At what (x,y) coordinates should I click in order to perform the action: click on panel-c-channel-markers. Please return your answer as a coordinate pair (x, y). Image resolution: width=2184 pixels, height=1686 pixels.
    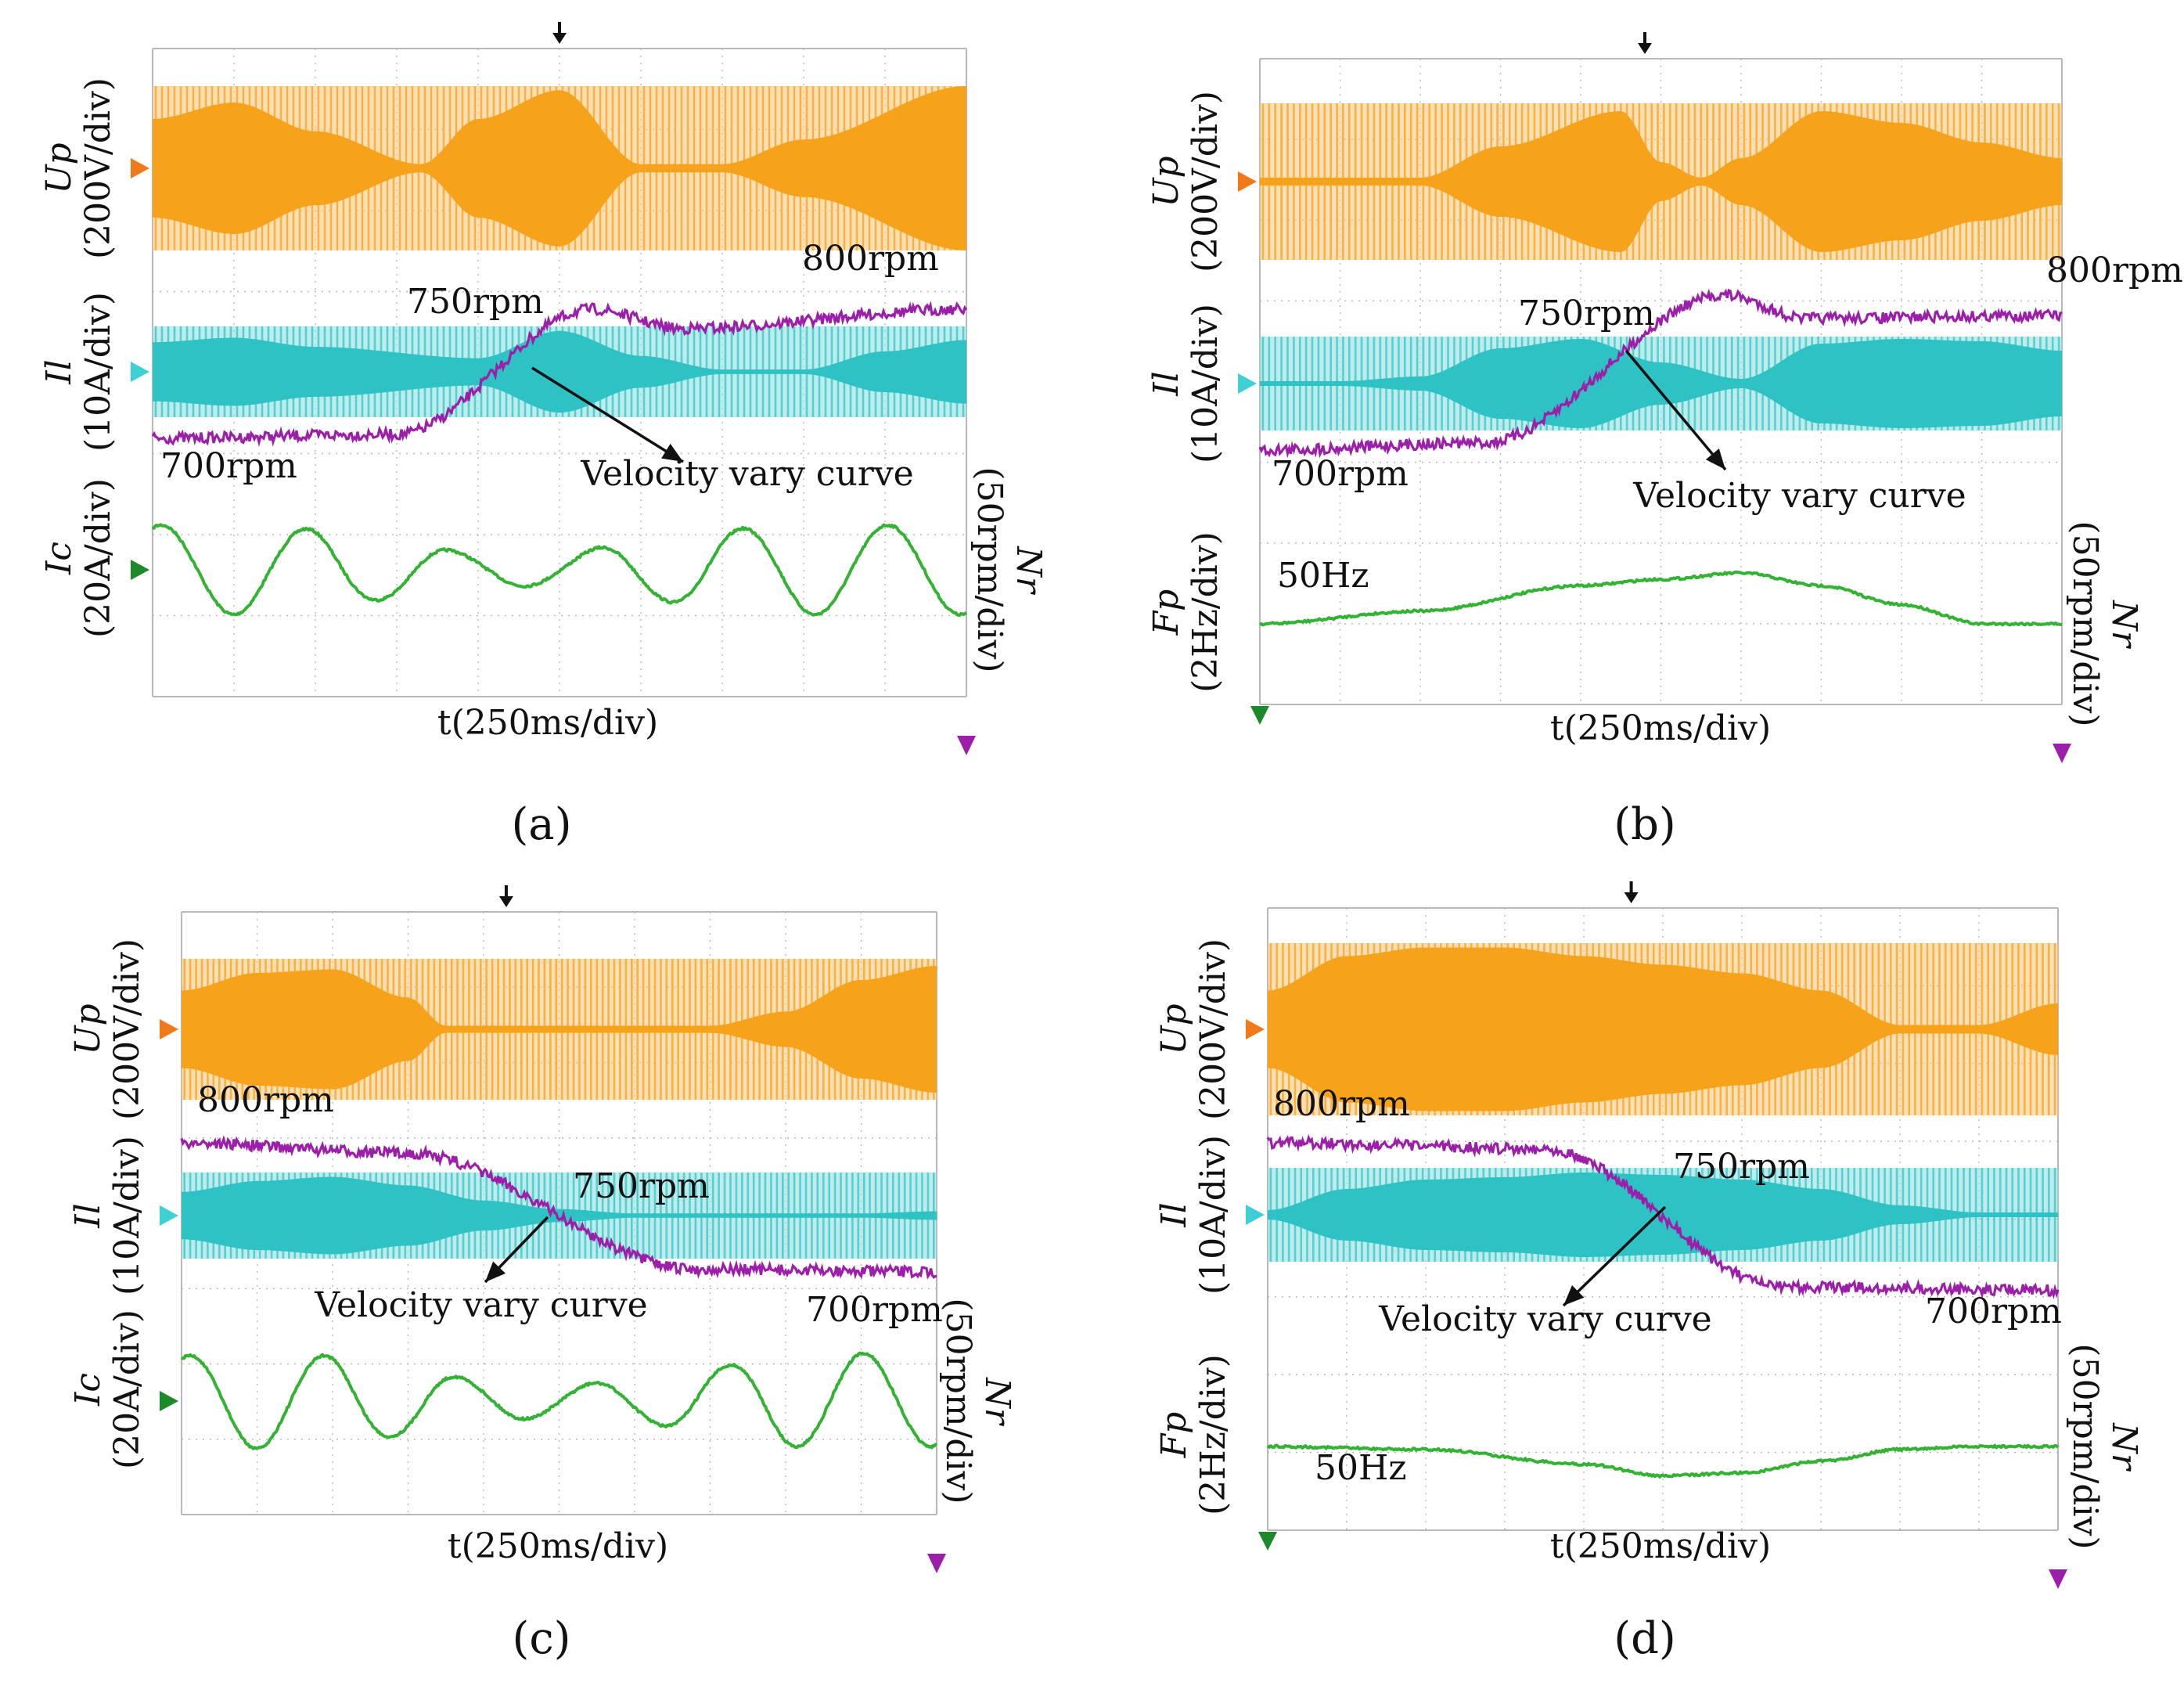
    Looking at the image, I should click on (553, 1296).